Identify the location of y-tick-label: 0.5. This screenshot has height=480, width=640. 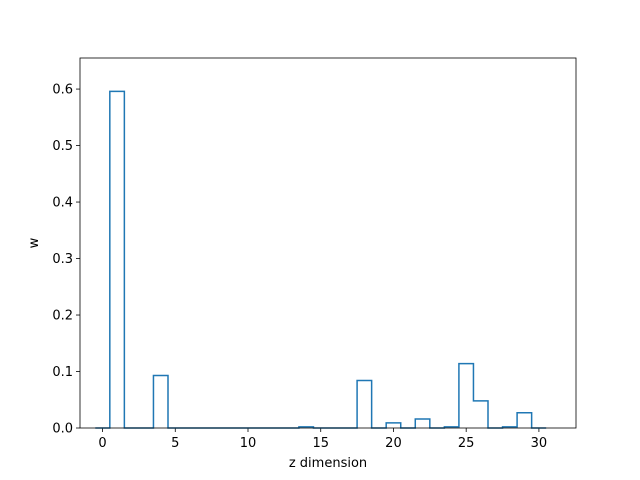
(62, 146).